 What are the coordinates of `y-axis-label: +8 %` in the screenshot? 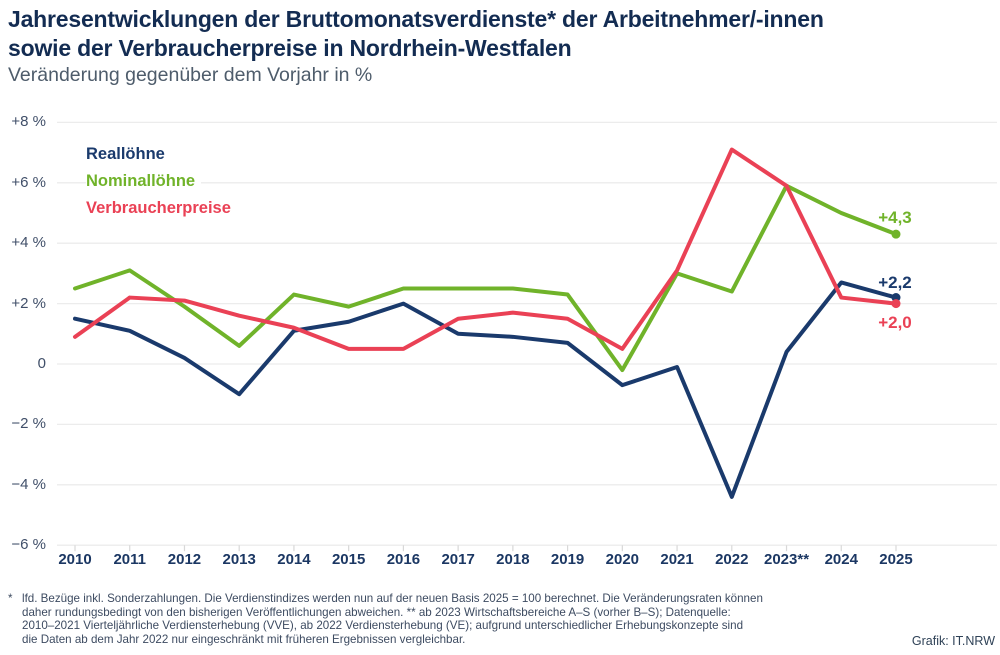 It's located at (28, 122).